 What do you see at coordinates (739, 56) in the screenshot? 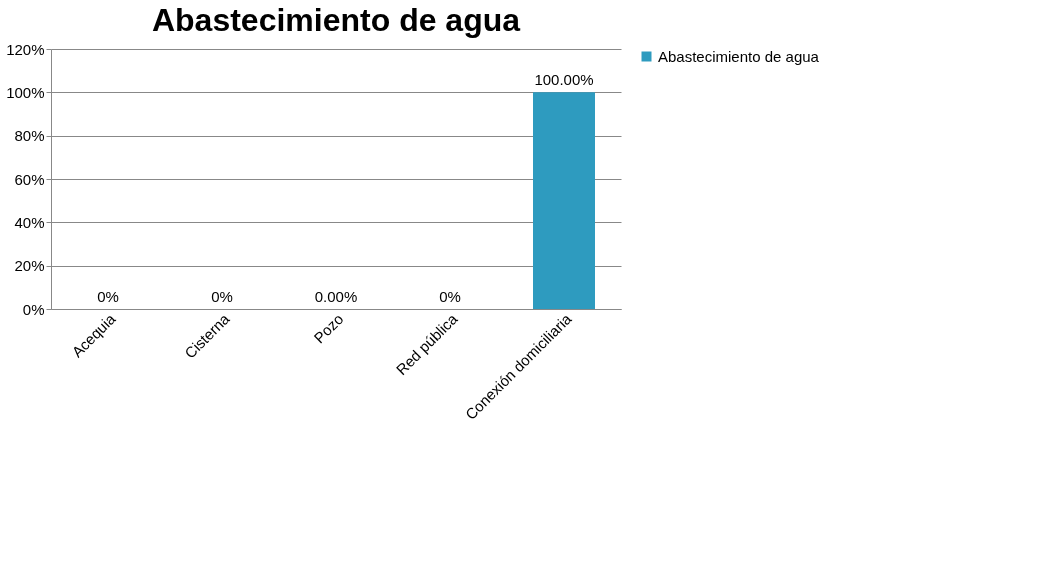
I see `legend-label: Abastecimiento de agua` at bounding box center [739, 56].